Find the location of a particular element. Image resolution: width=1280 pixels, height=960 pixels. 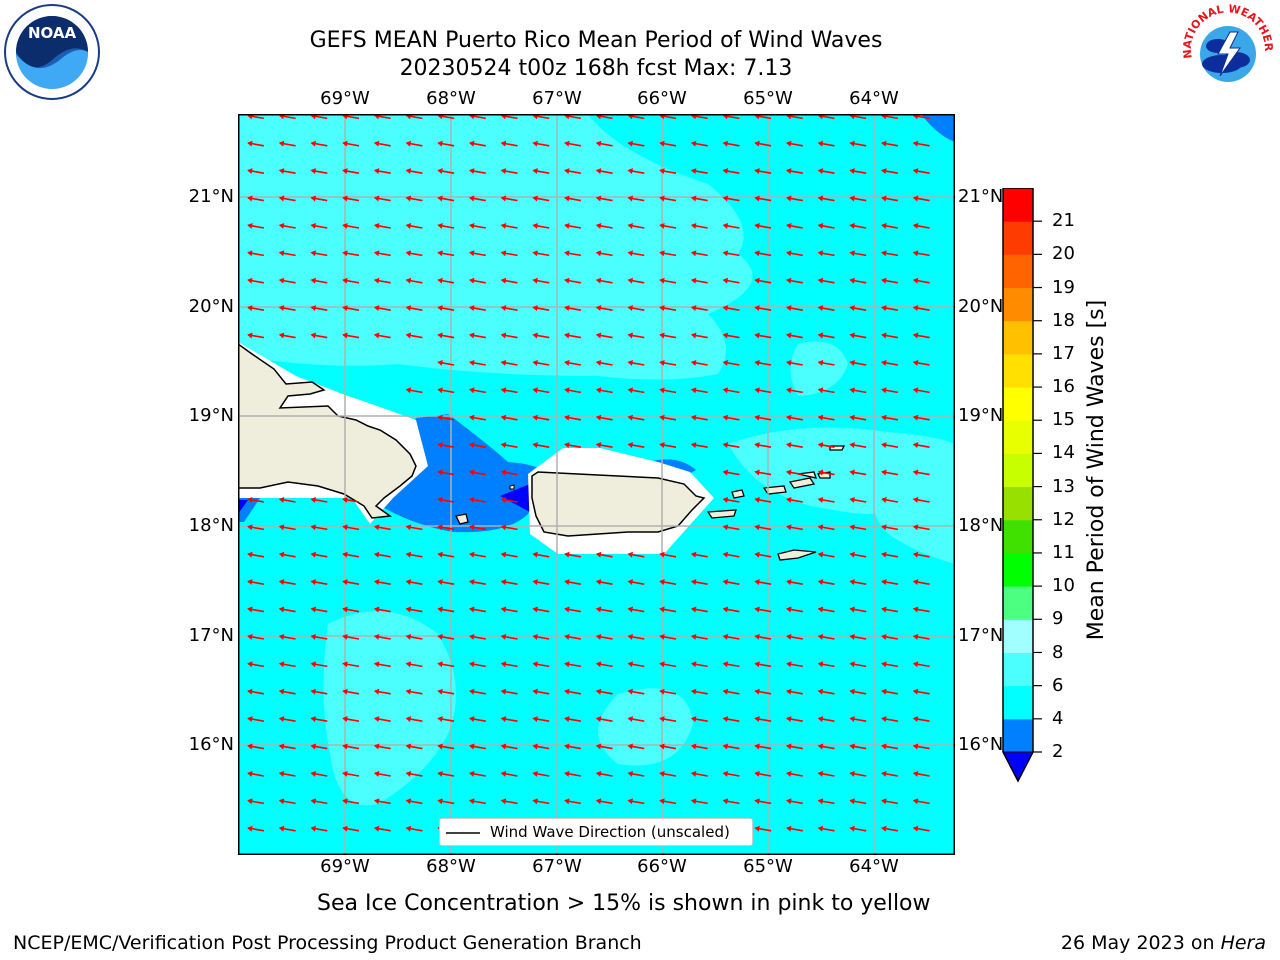

land-puerto-rico is located at coordinates (618, 504).